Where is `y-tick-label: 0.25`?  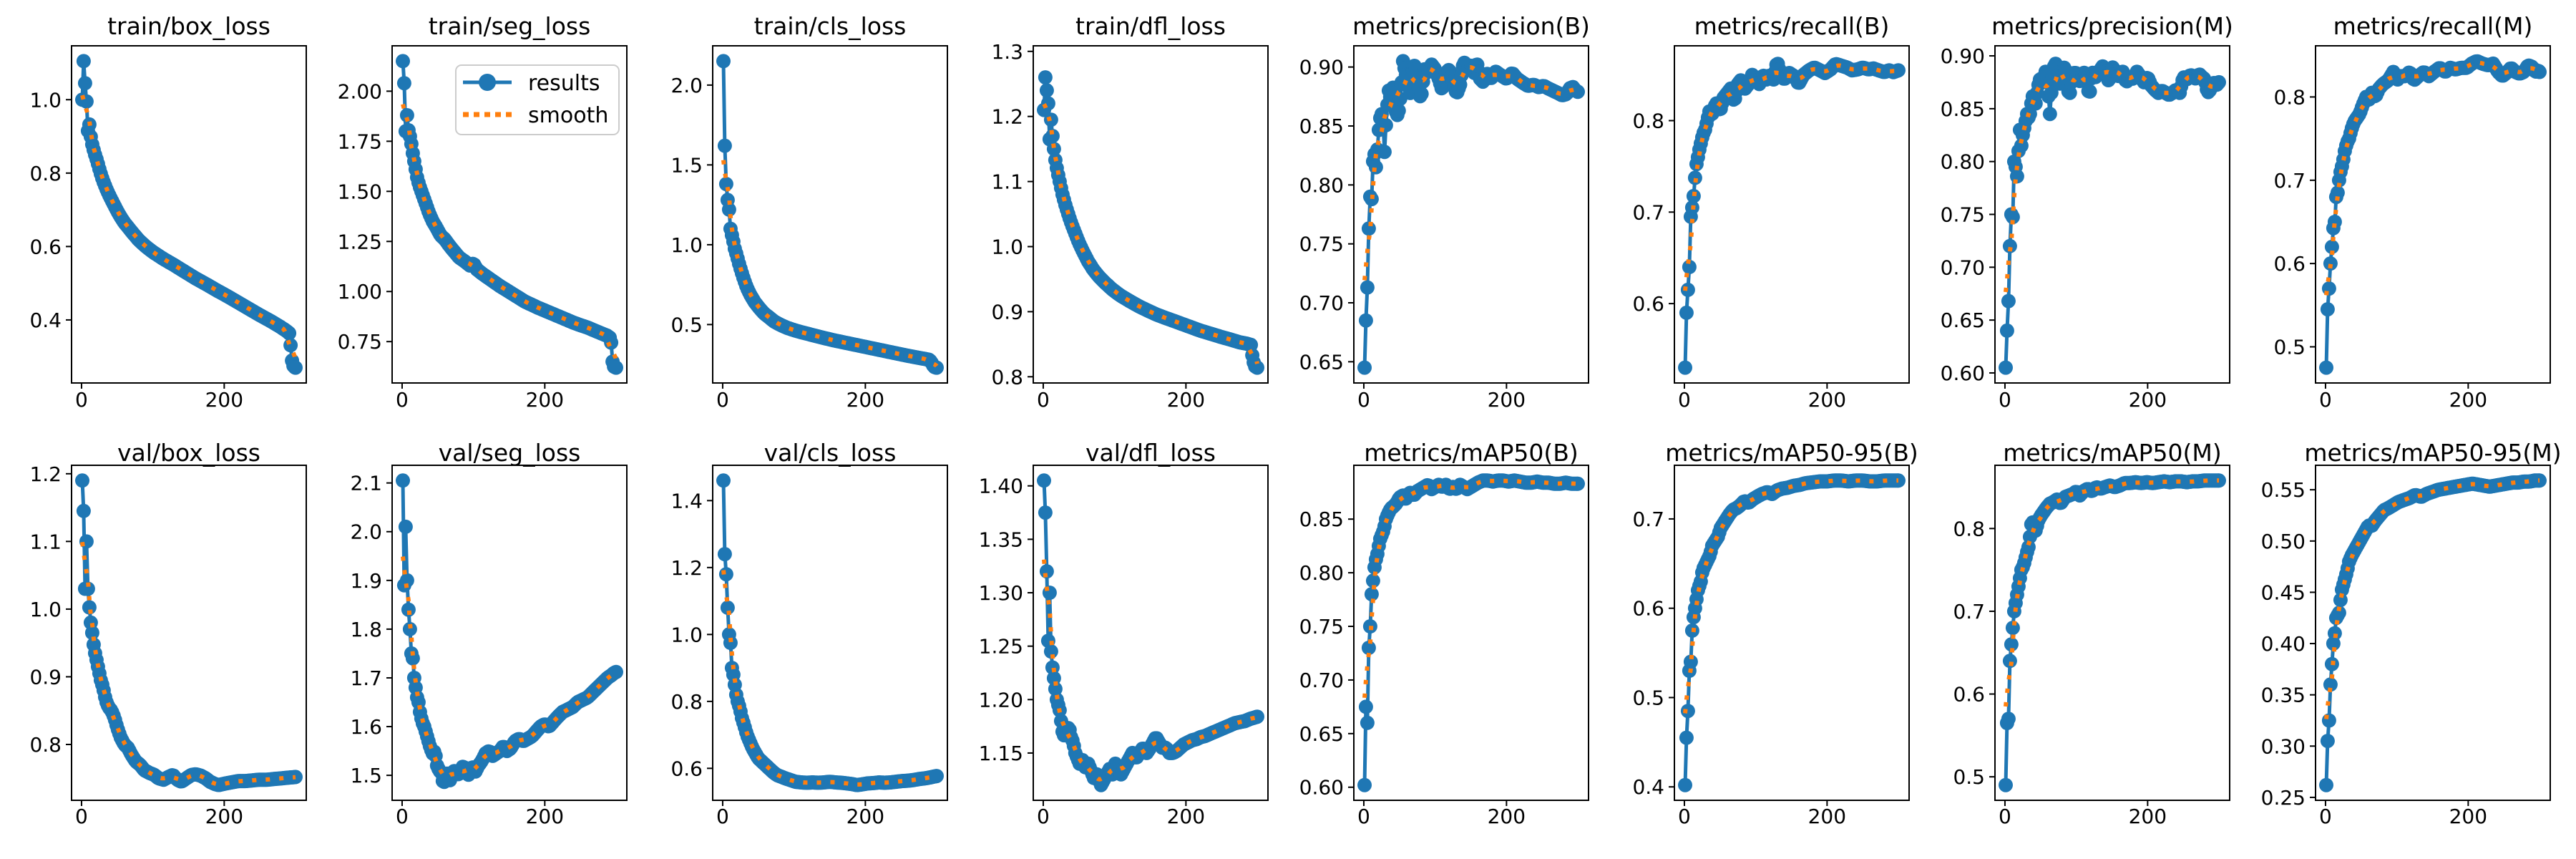 y-tick-label: 0.25 is located at coordinates (2283, 798).